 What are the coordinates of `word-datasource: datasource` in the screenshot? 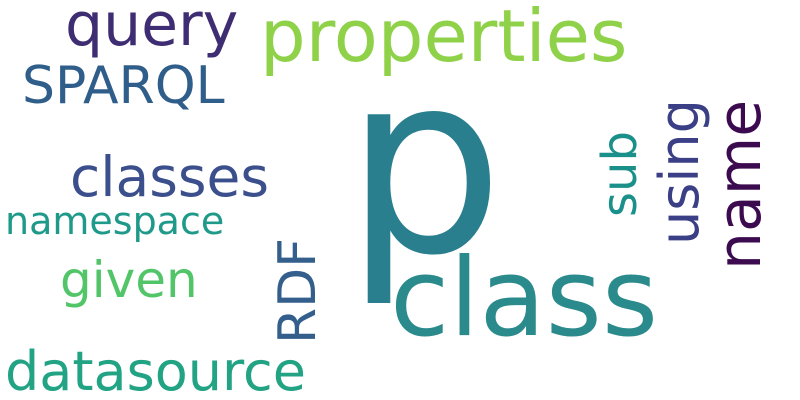 It's located at (155, 370).